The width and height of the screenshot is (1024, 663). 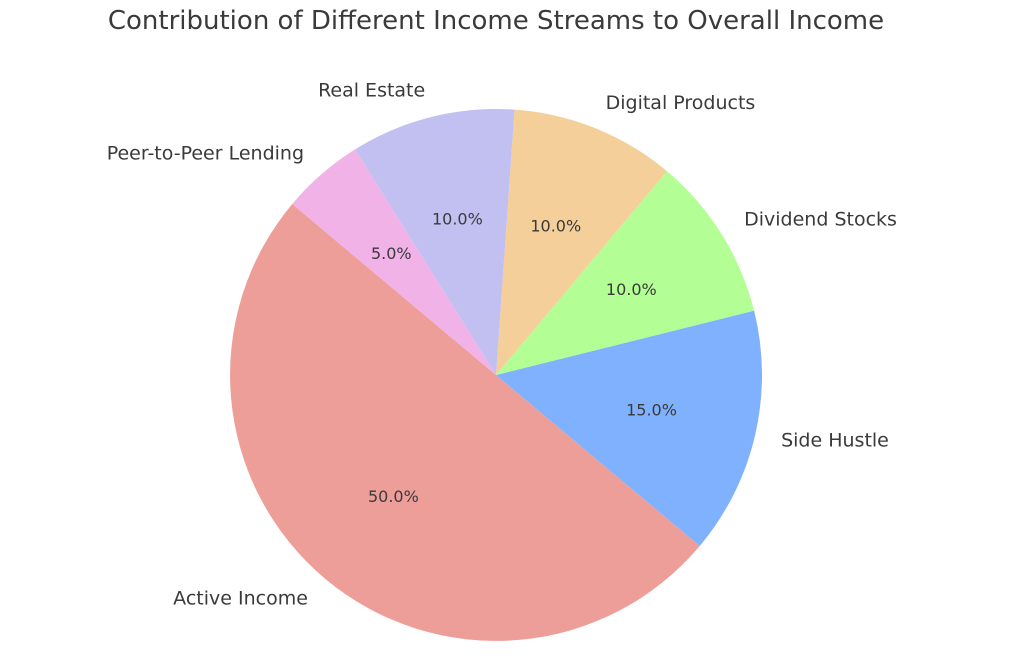 I want to click on pie-slice-dividend-stocks, so click(x=625, y=273).